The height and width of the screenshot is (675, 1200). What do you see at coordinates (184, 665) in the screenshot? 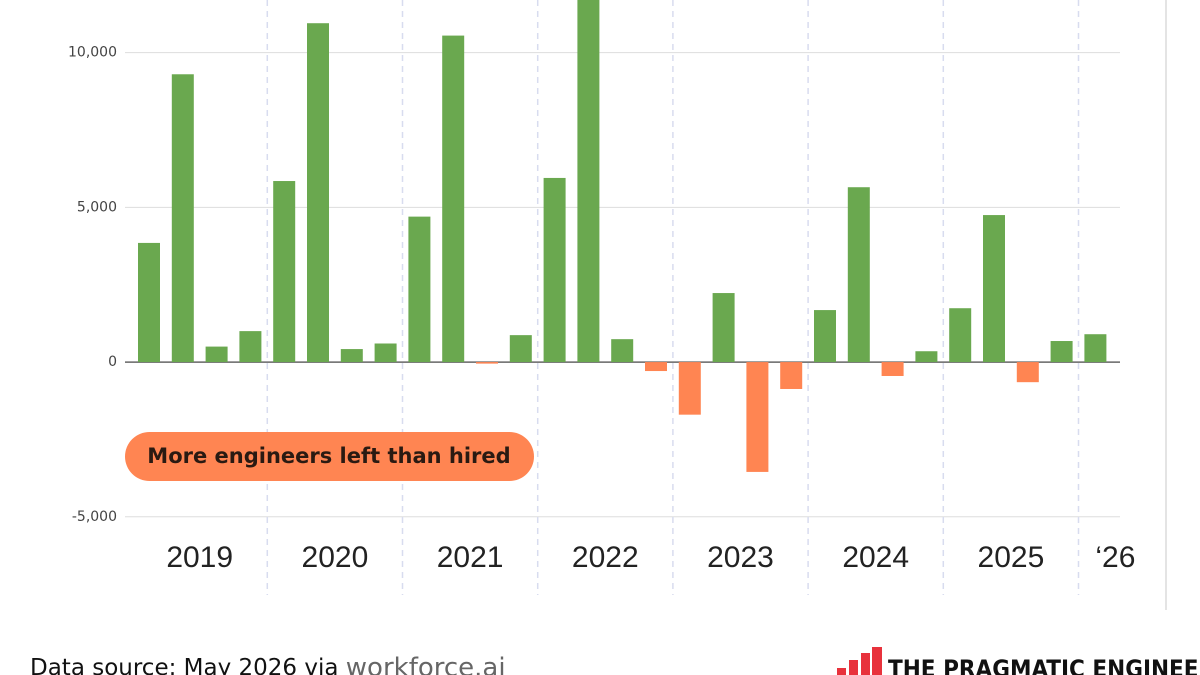
I see `source-text: Data source: May 2026 via` at bounding box center [184, 665].